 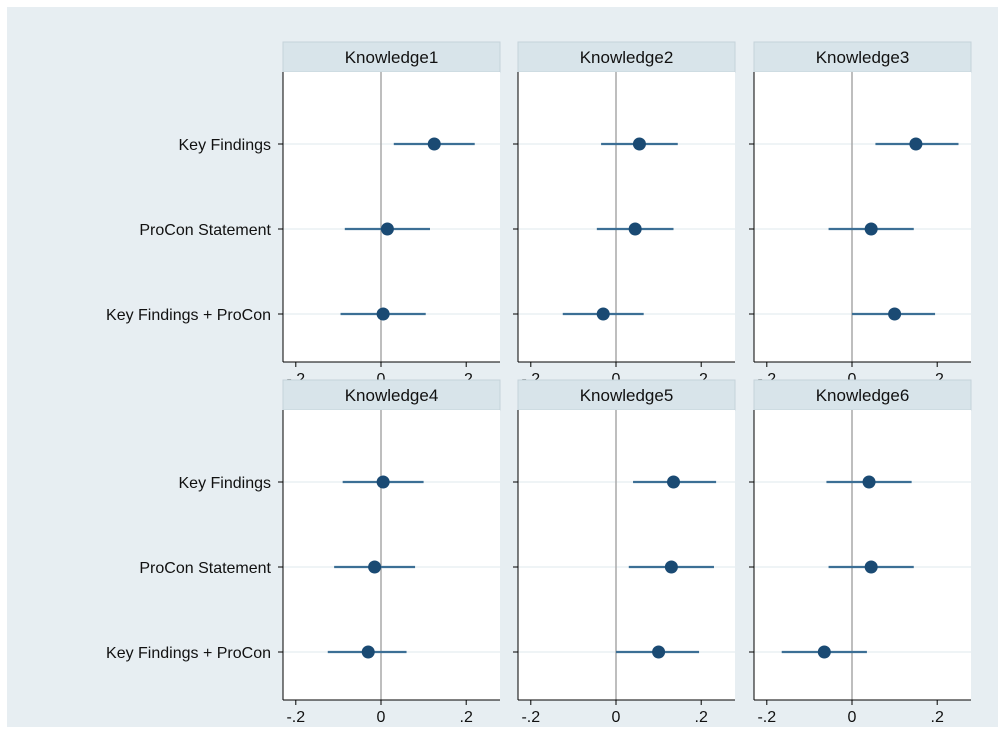 What do you see at coordinates (863, 395) in the screenshot?
I see `panel-title: Knowledge6` at bounding box center [863, 395].